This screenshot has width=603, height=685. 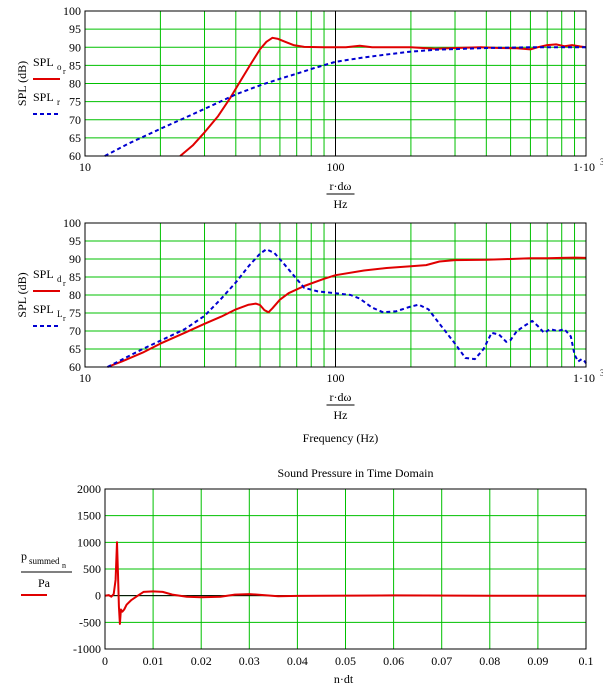 What do you see at coordinates (153, 661) in the screenshot?
I see `x-tick-label: 0.01` at bounding box center [153, 661].